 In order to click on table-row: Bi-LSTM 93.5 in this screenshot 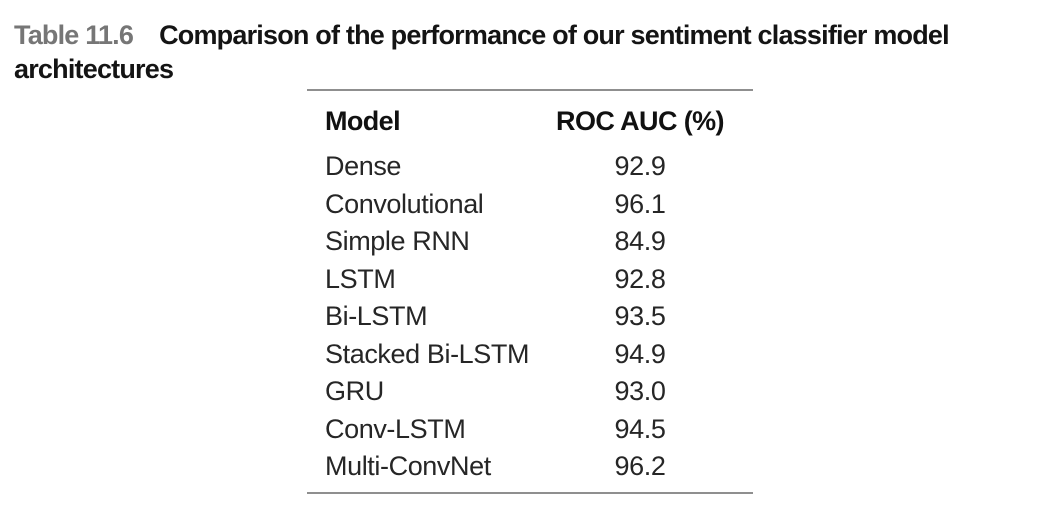, I will do `click(530, 317)`.